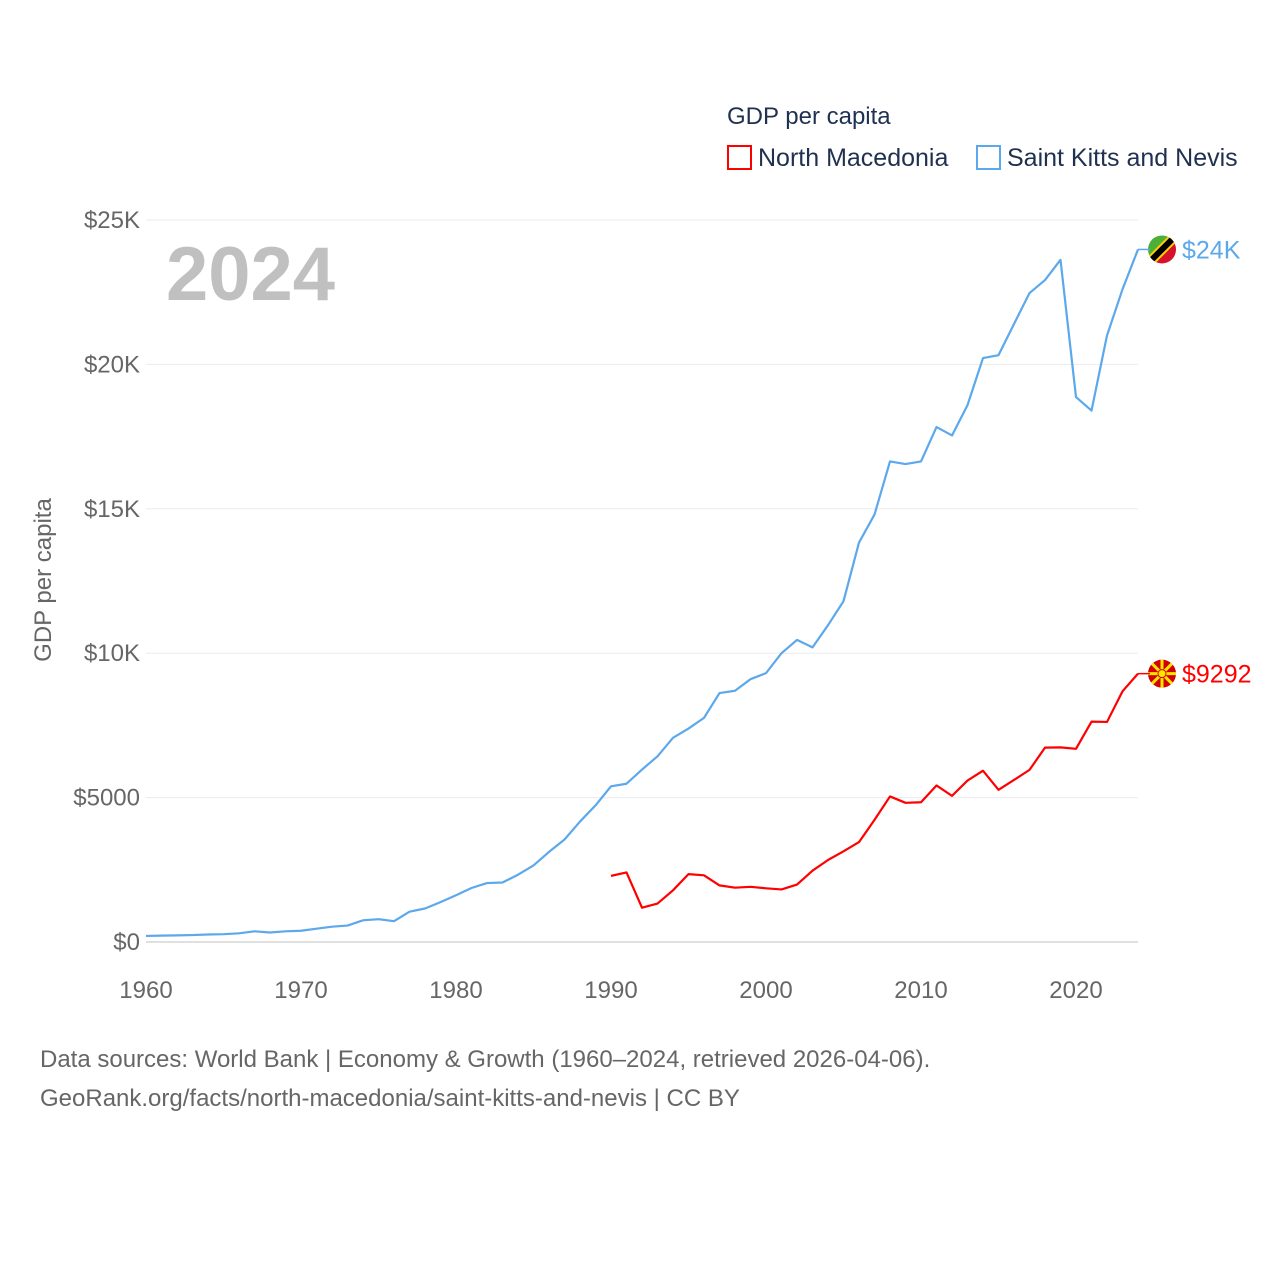  What do you see at coordinates (112, 364) in the screenshot?
I see `y-tick-label: $20K` at bounding box center [112, 364].